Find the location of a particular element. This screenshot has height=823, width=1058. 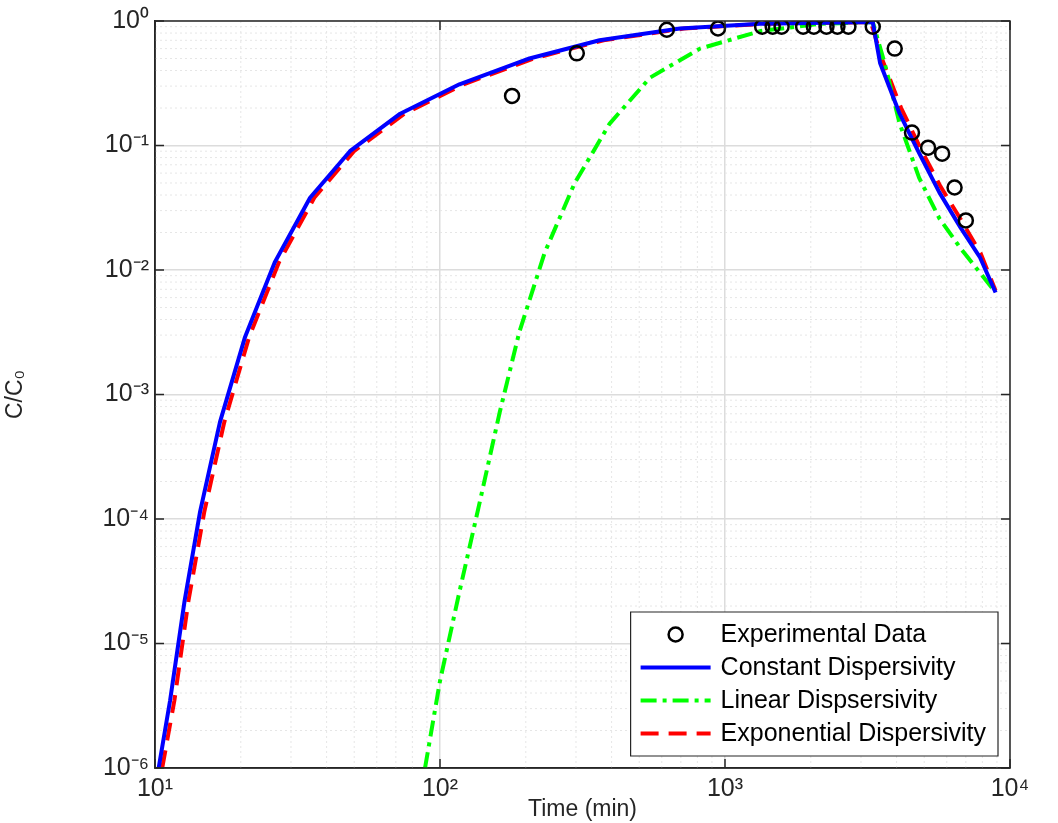

legend-label: Experimental Data is located at coordinates (823, 633).